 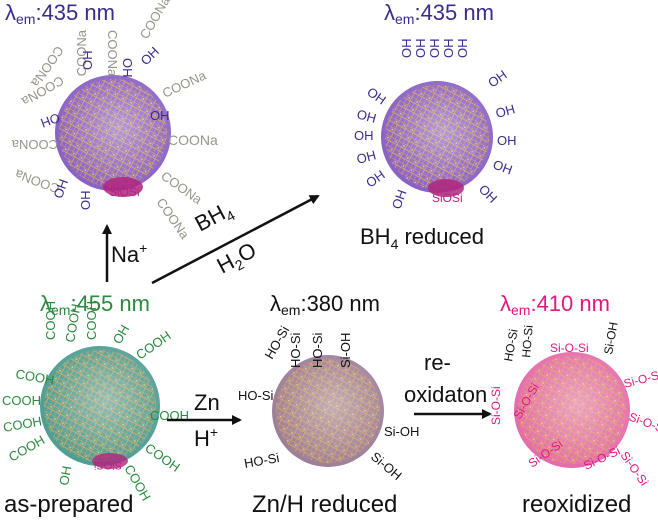 I want to click on bh4-oh-8: OH, so click(x=364, y=135).